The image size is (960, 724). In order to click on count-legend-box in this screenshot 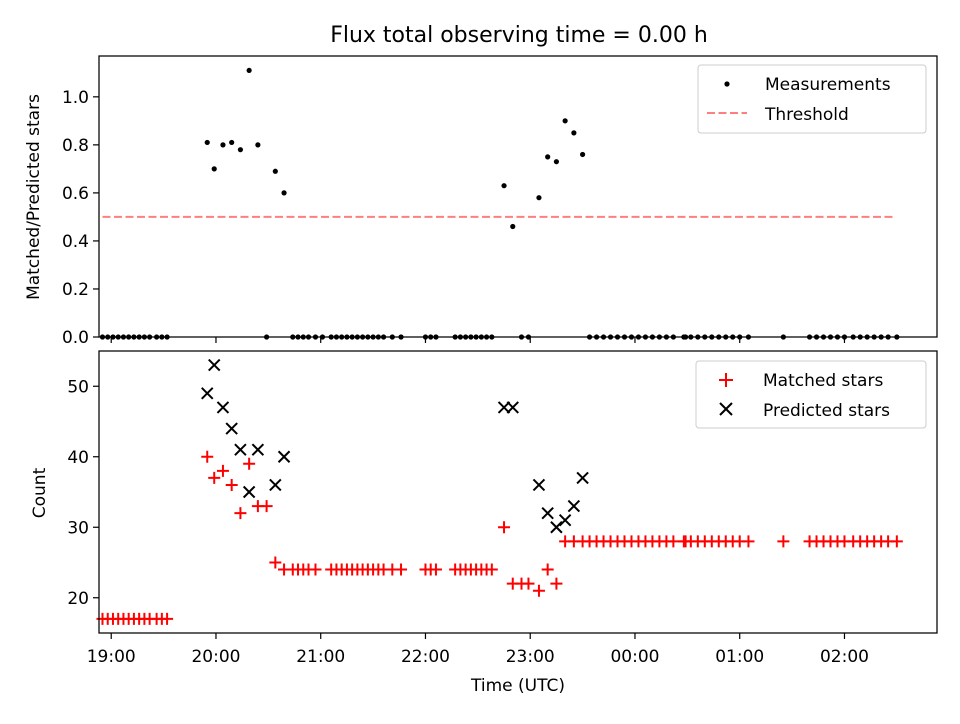, I will do `click(811, 394)`.